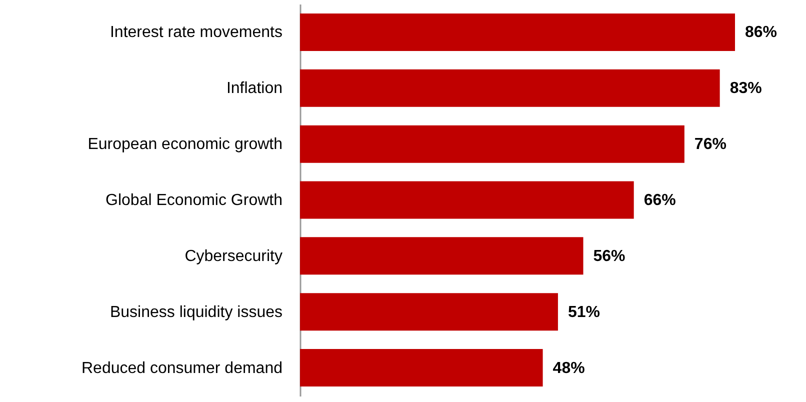  What do you see at coordinates (584, 312) in the screenshot?
I see `data-label: 51%` at bounding box center [584, 312].